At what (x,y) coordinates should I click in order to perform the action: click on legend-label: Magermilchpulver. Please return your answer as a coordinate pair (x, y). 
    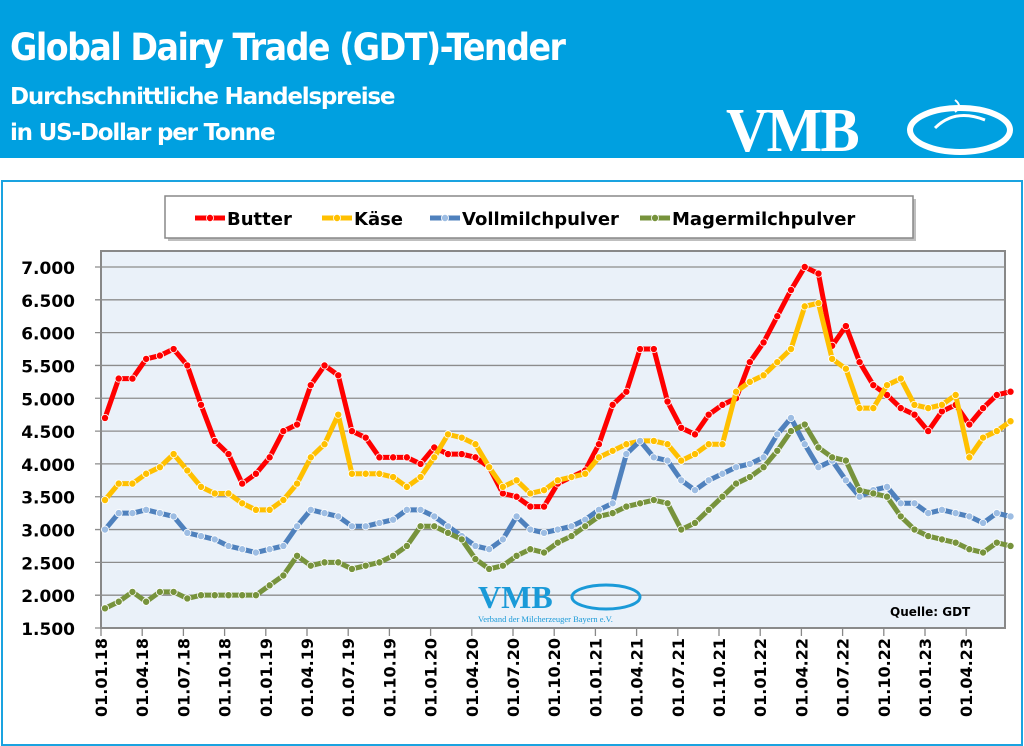
    Looking at the image, I should click on (763, 219).